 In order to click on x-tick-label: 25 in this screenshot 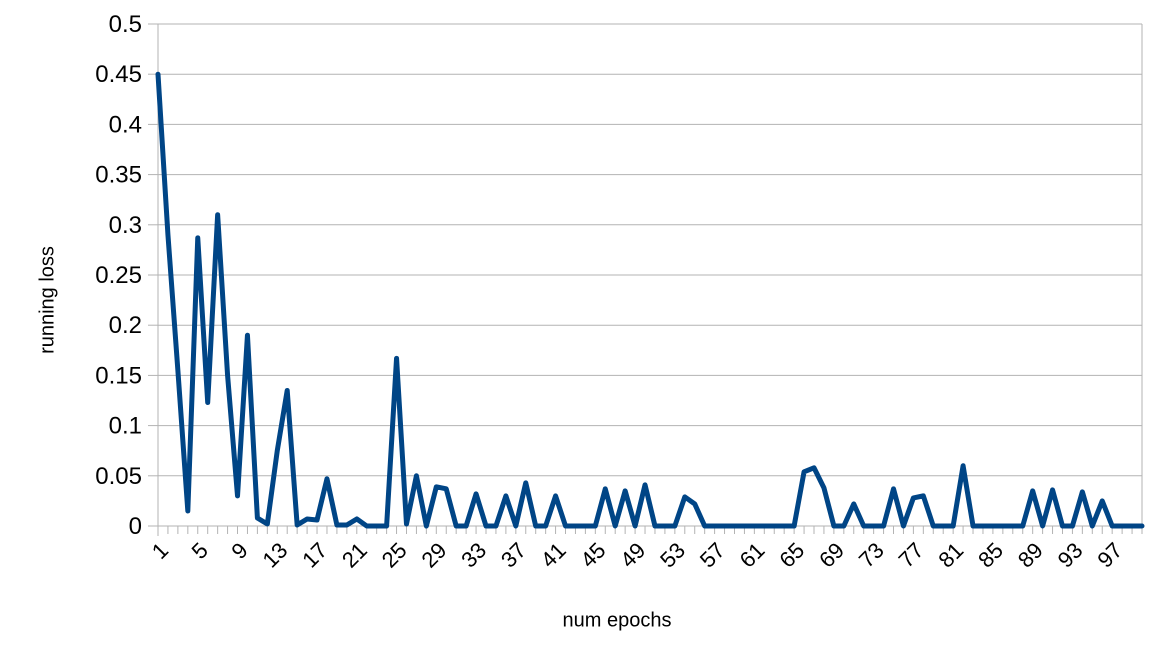, I will do `click(394, 555)`.